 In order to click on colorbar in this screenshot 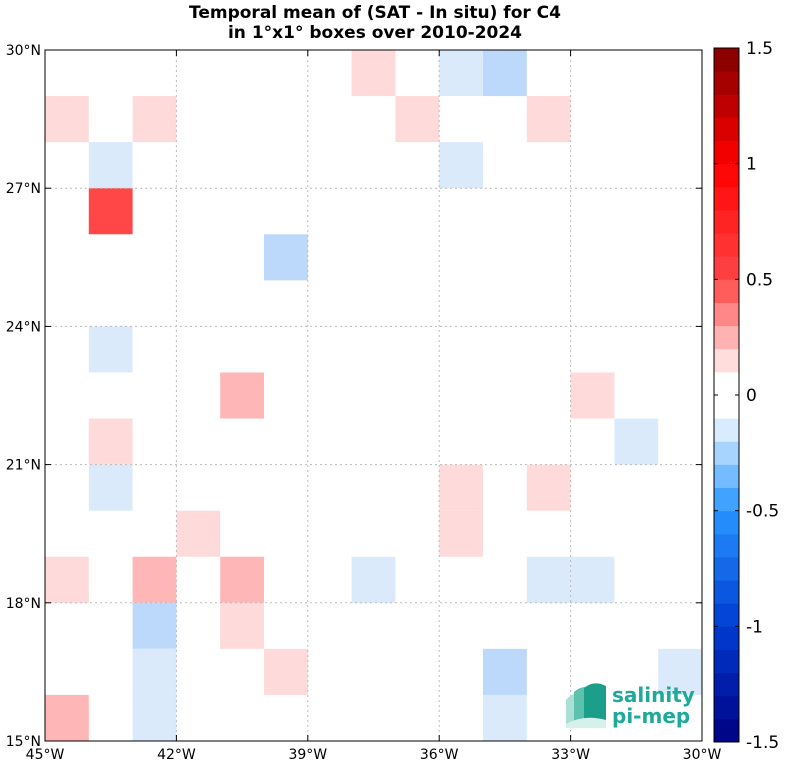, I will do `click(726, 395)`.